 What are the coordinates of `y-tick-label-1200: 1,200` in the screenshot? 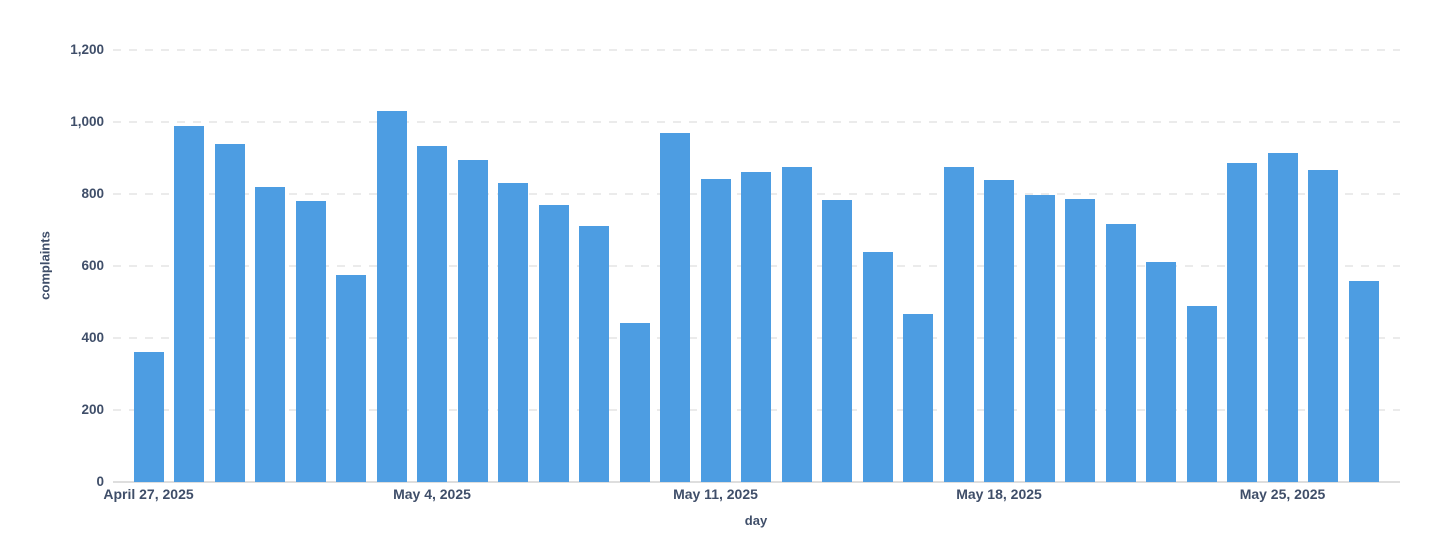 It's located at (87, 49).